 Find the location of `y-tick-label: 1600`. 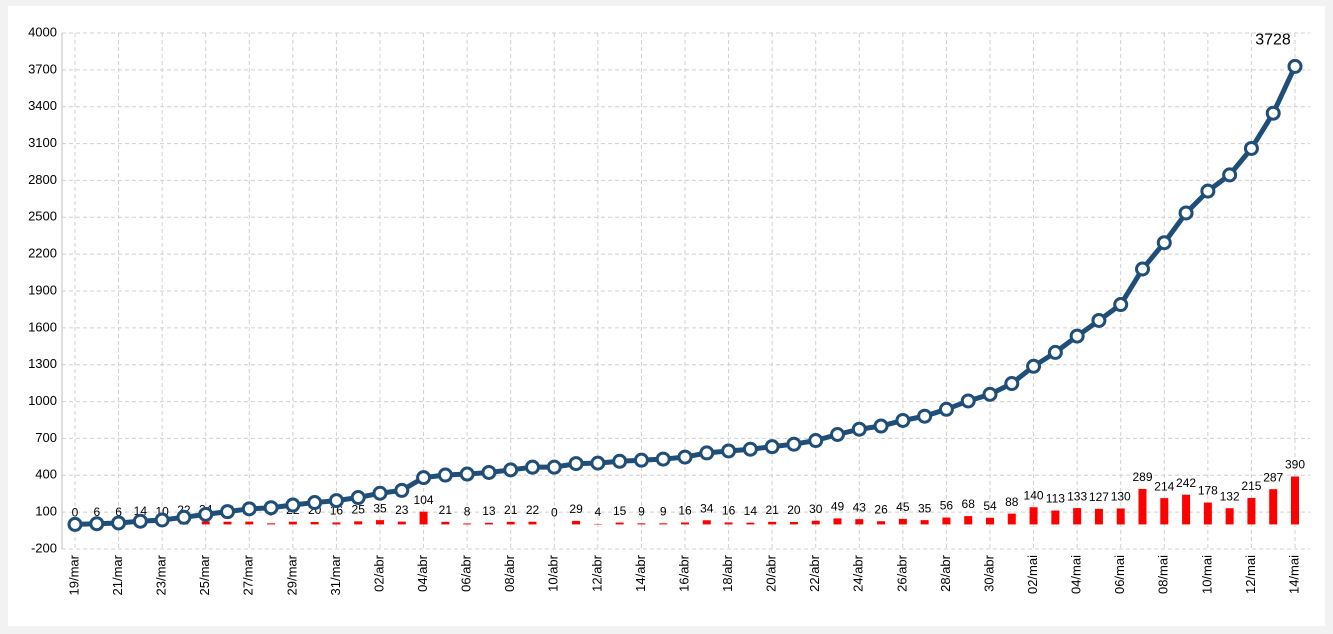

y-tick-label: 1600 is located at coordinates (42, 326).